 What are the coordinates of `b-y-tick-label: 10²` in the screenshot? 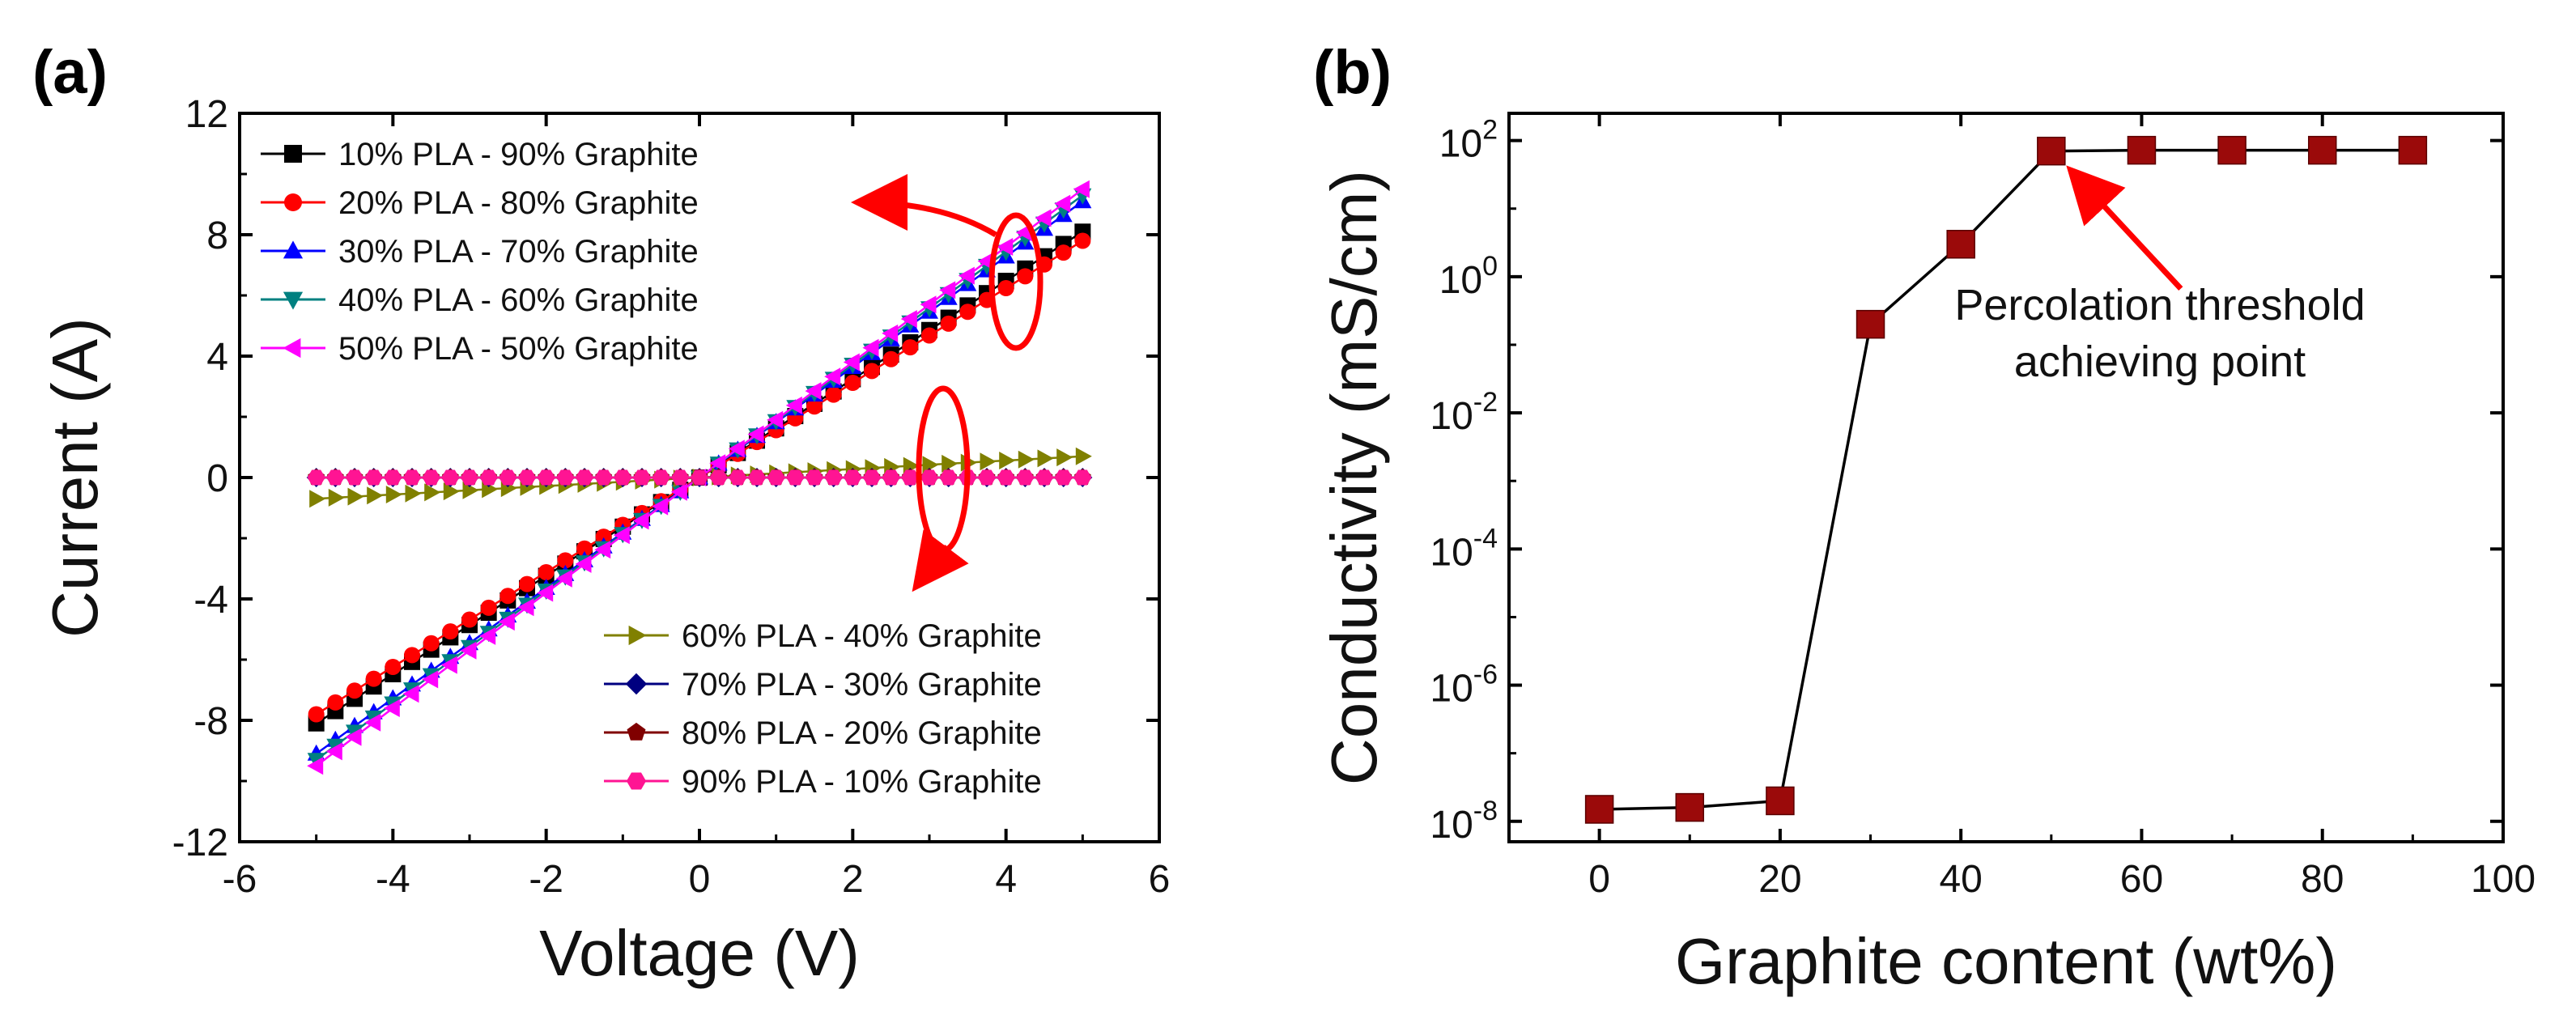 It's located at (1469, 140).